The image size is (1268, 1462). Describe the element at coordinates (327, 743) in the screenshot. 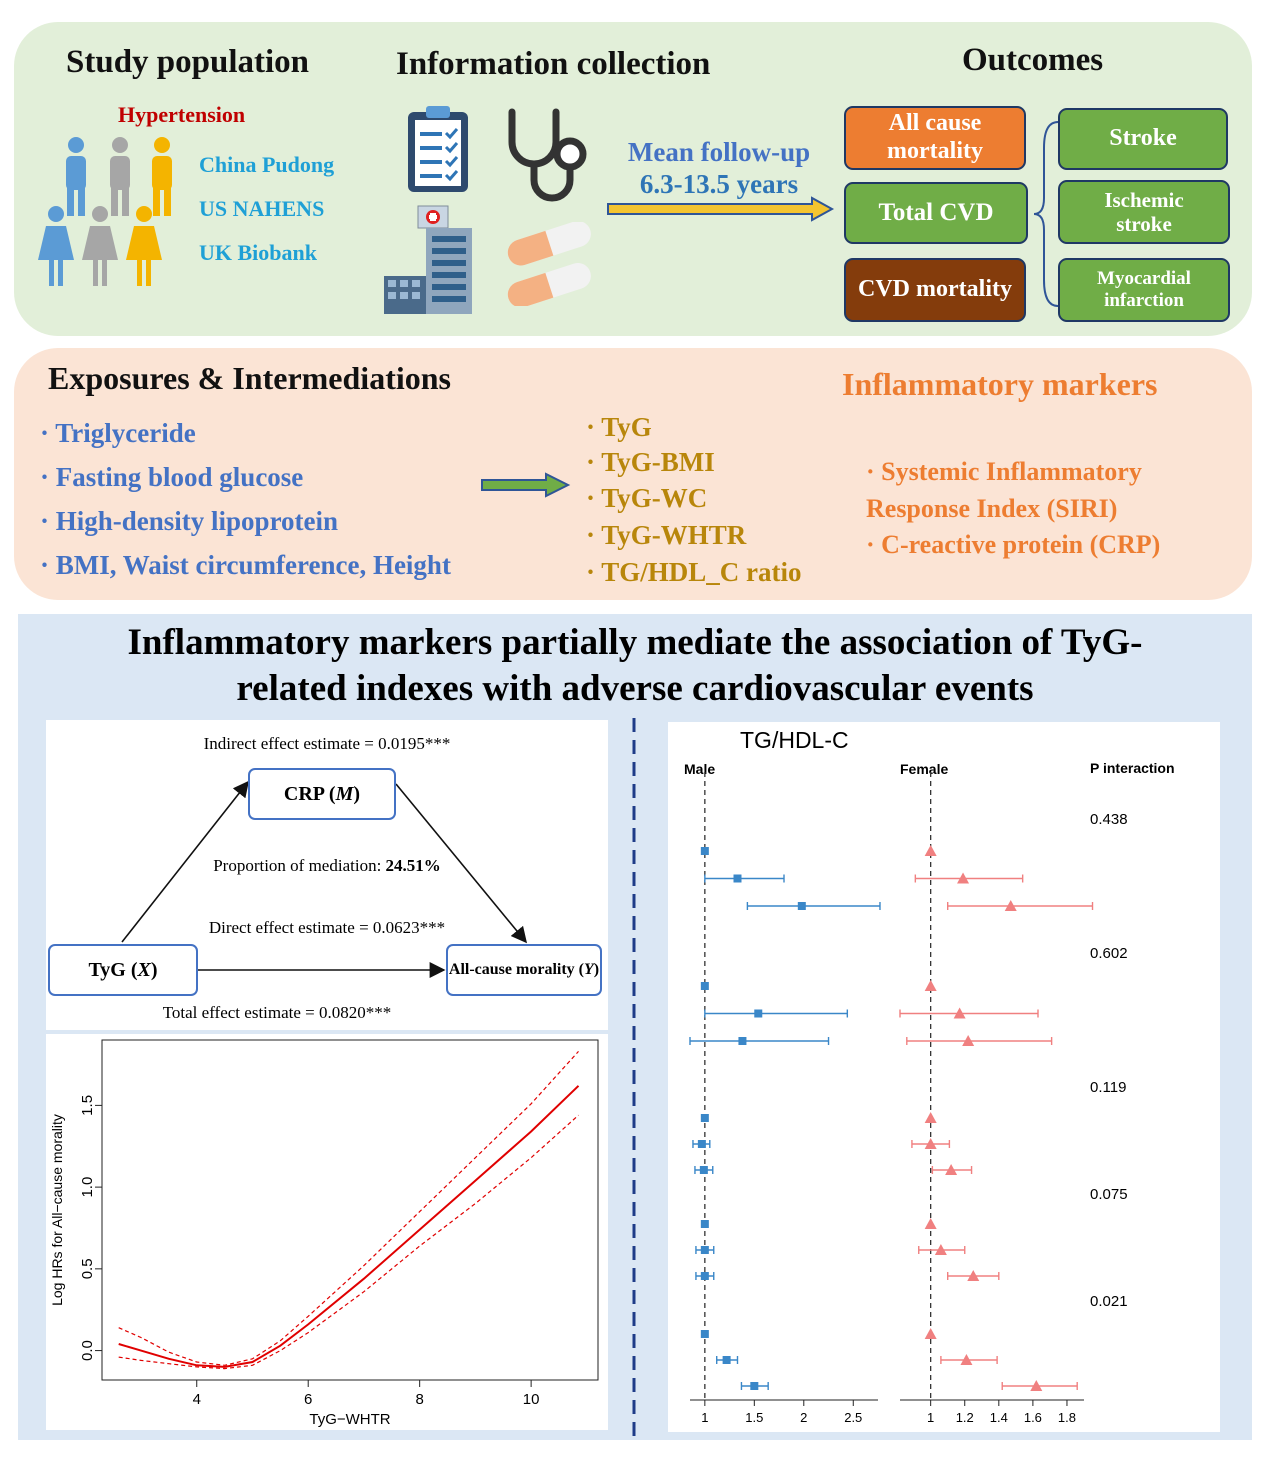

I see `indirect-effect-text: Indirect effect estimate = 0.0195***` at that location.